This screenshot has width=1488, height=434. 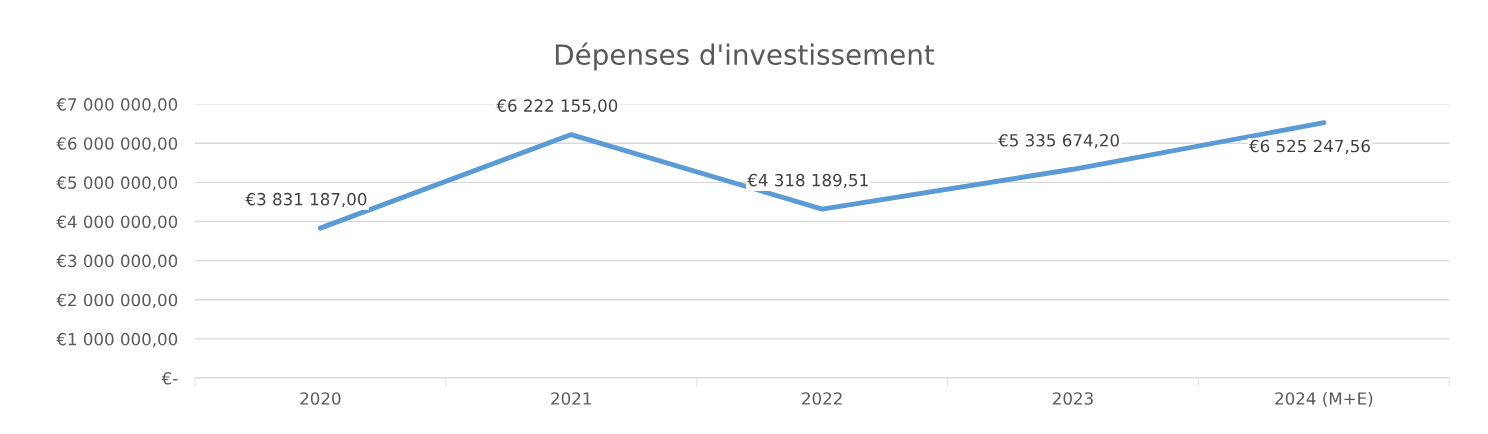 I want to click on data-label: €5 335 674,20, so click(x=1058, y=141).